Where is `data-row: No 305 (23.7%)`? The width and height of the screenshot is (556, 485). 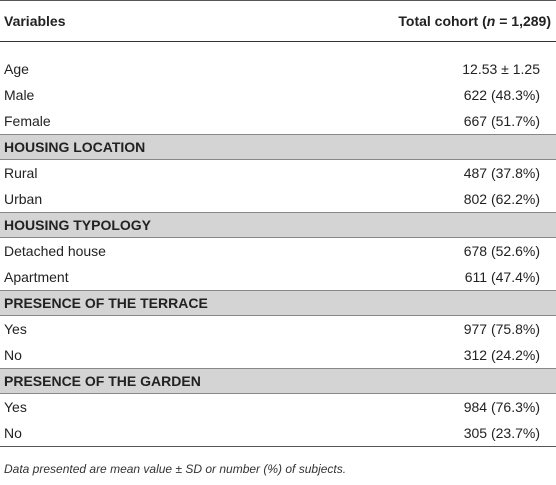 data-row: No 305 (23.7%) is located at coordinates (278, 433).